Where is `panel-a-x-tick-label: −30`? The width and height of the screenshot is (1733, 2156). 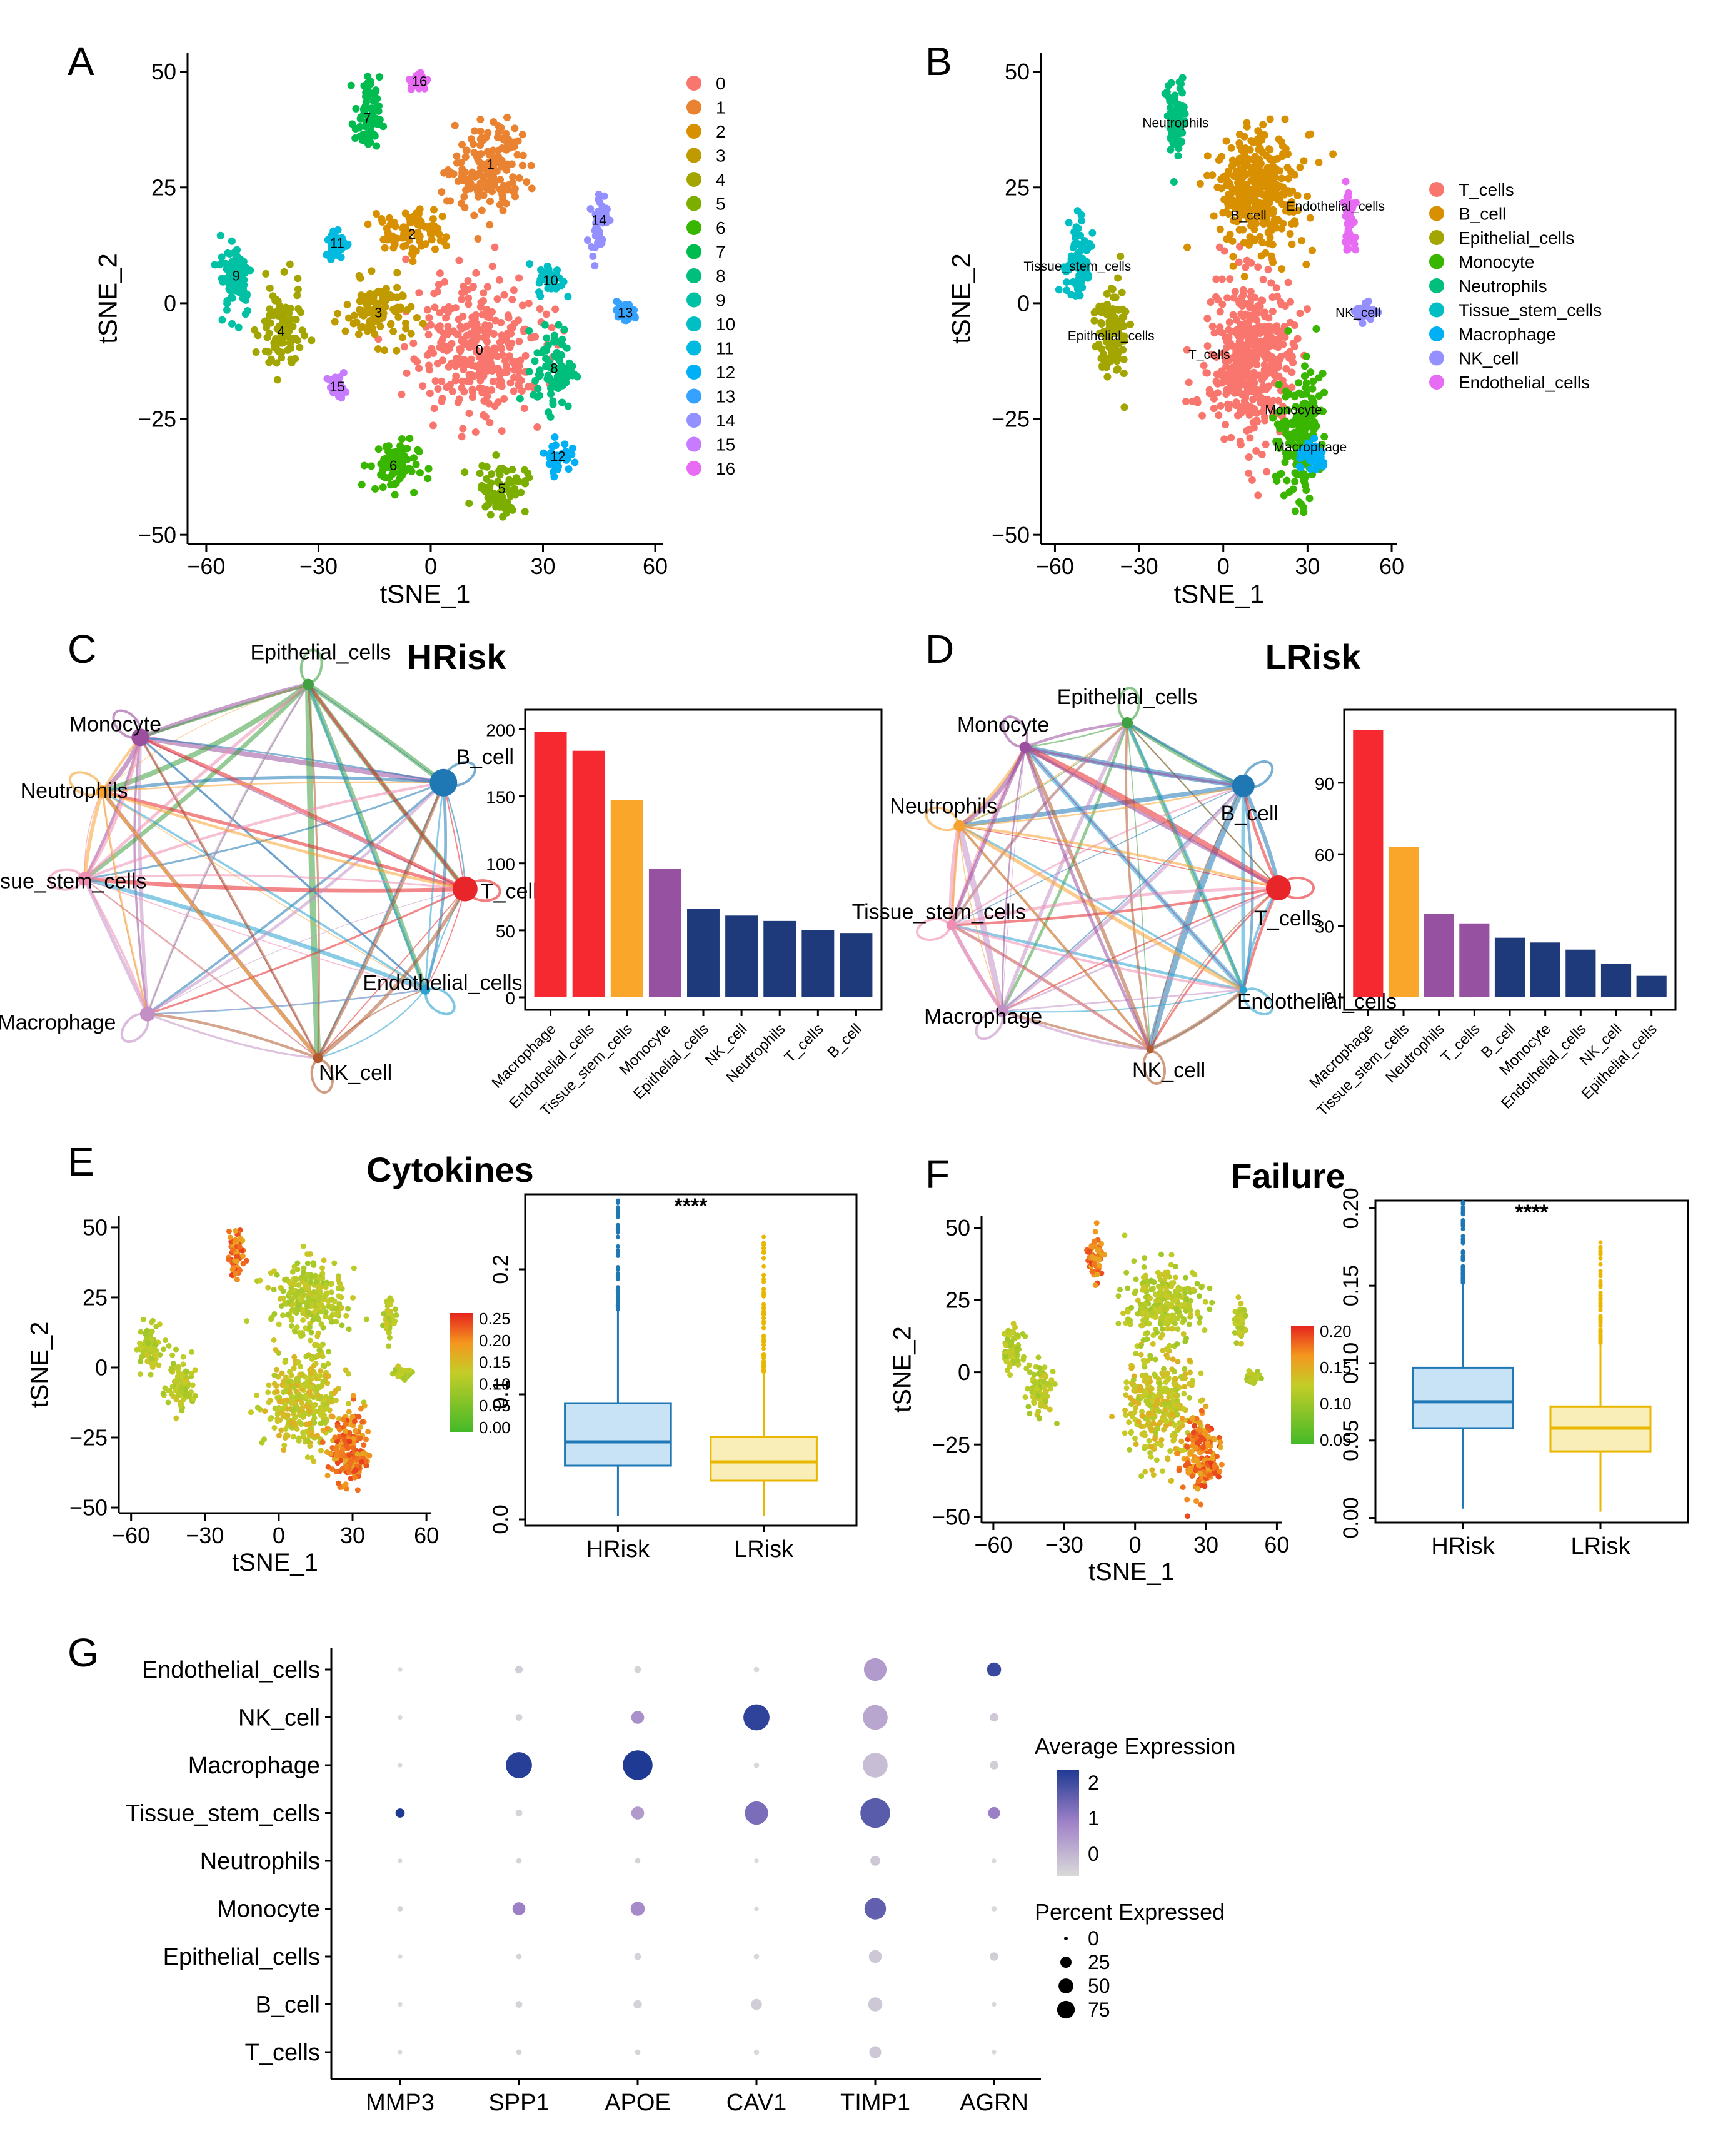 panel-a-x-tick-label: −30 is located at coordinates (318, 566).